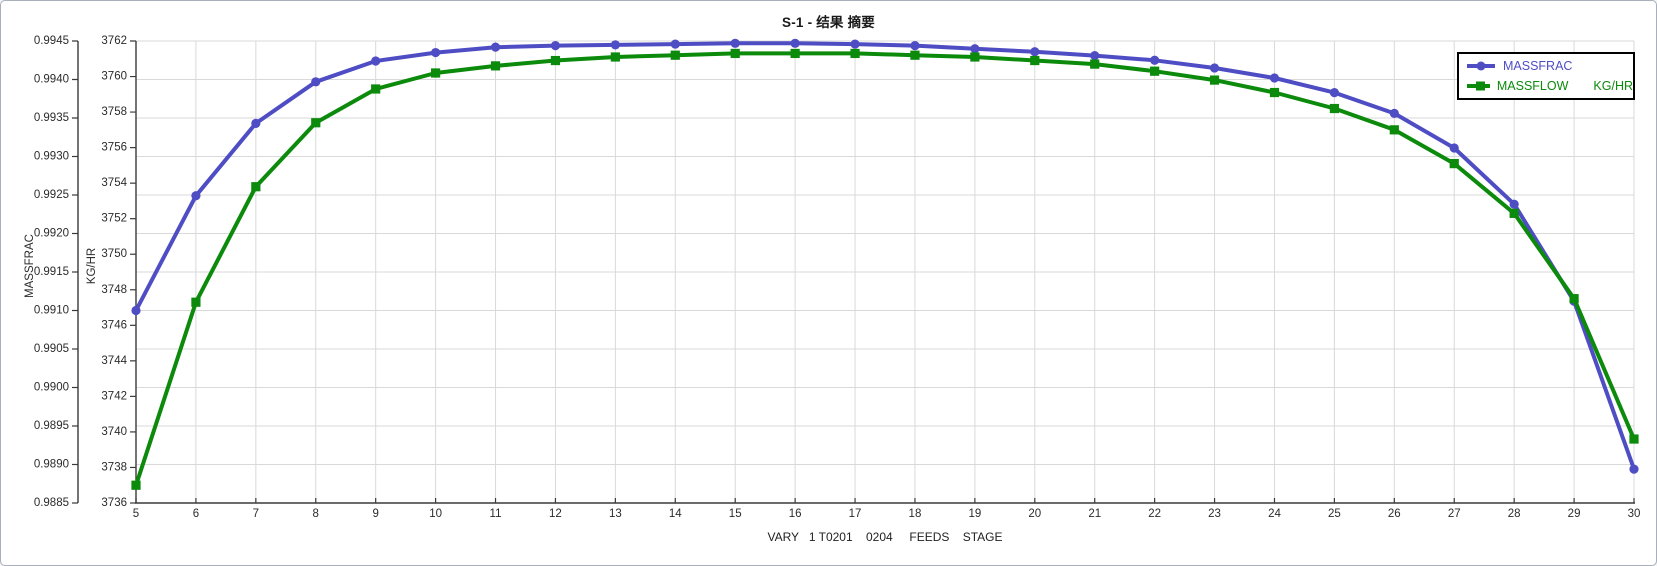 This screenshot has height=566, width=1657. I want to click on kghr-axis-title: KG/HR, so click(92, 266).